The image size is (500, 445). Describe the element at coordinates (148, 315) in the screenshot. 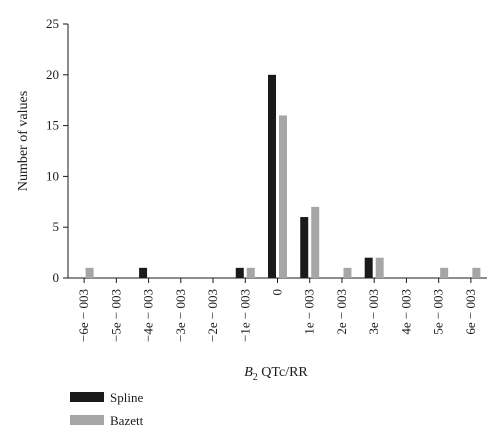

I see `x-tick-label: −4e − 003` at that location.